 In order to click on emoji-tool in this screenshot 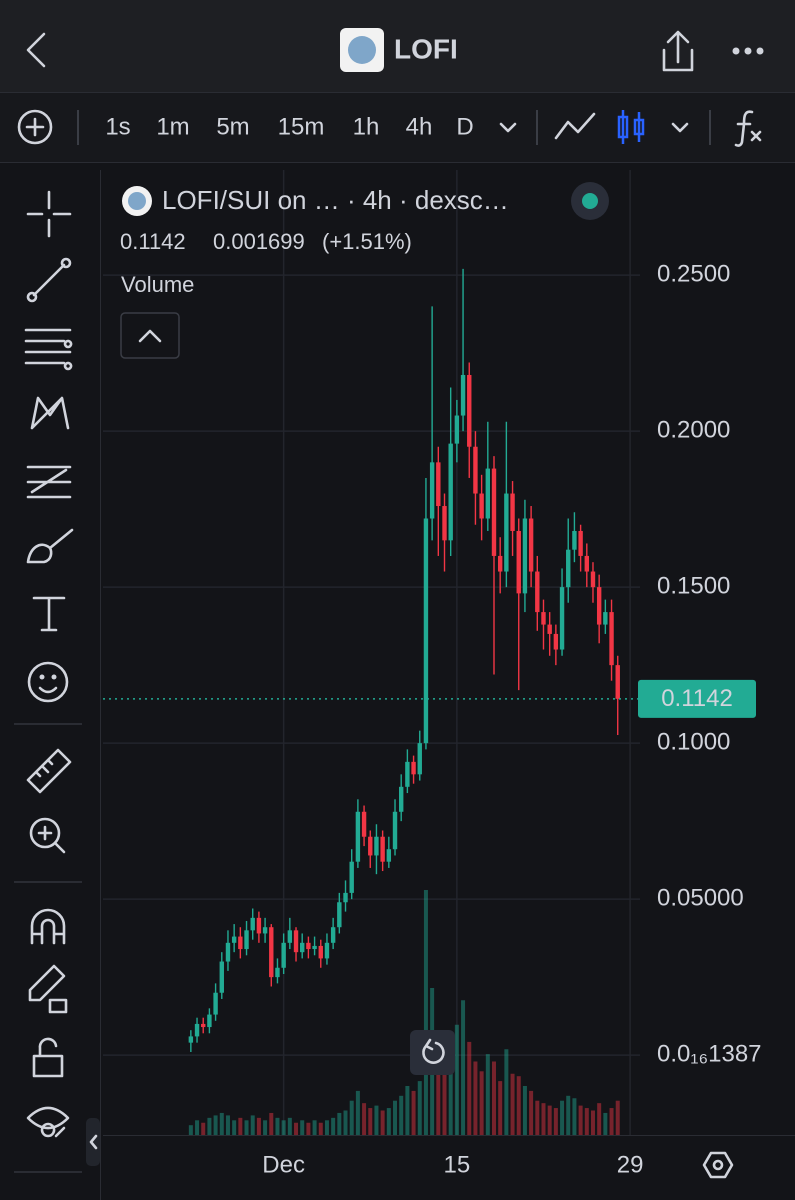, I will do `click(48, 682)`.